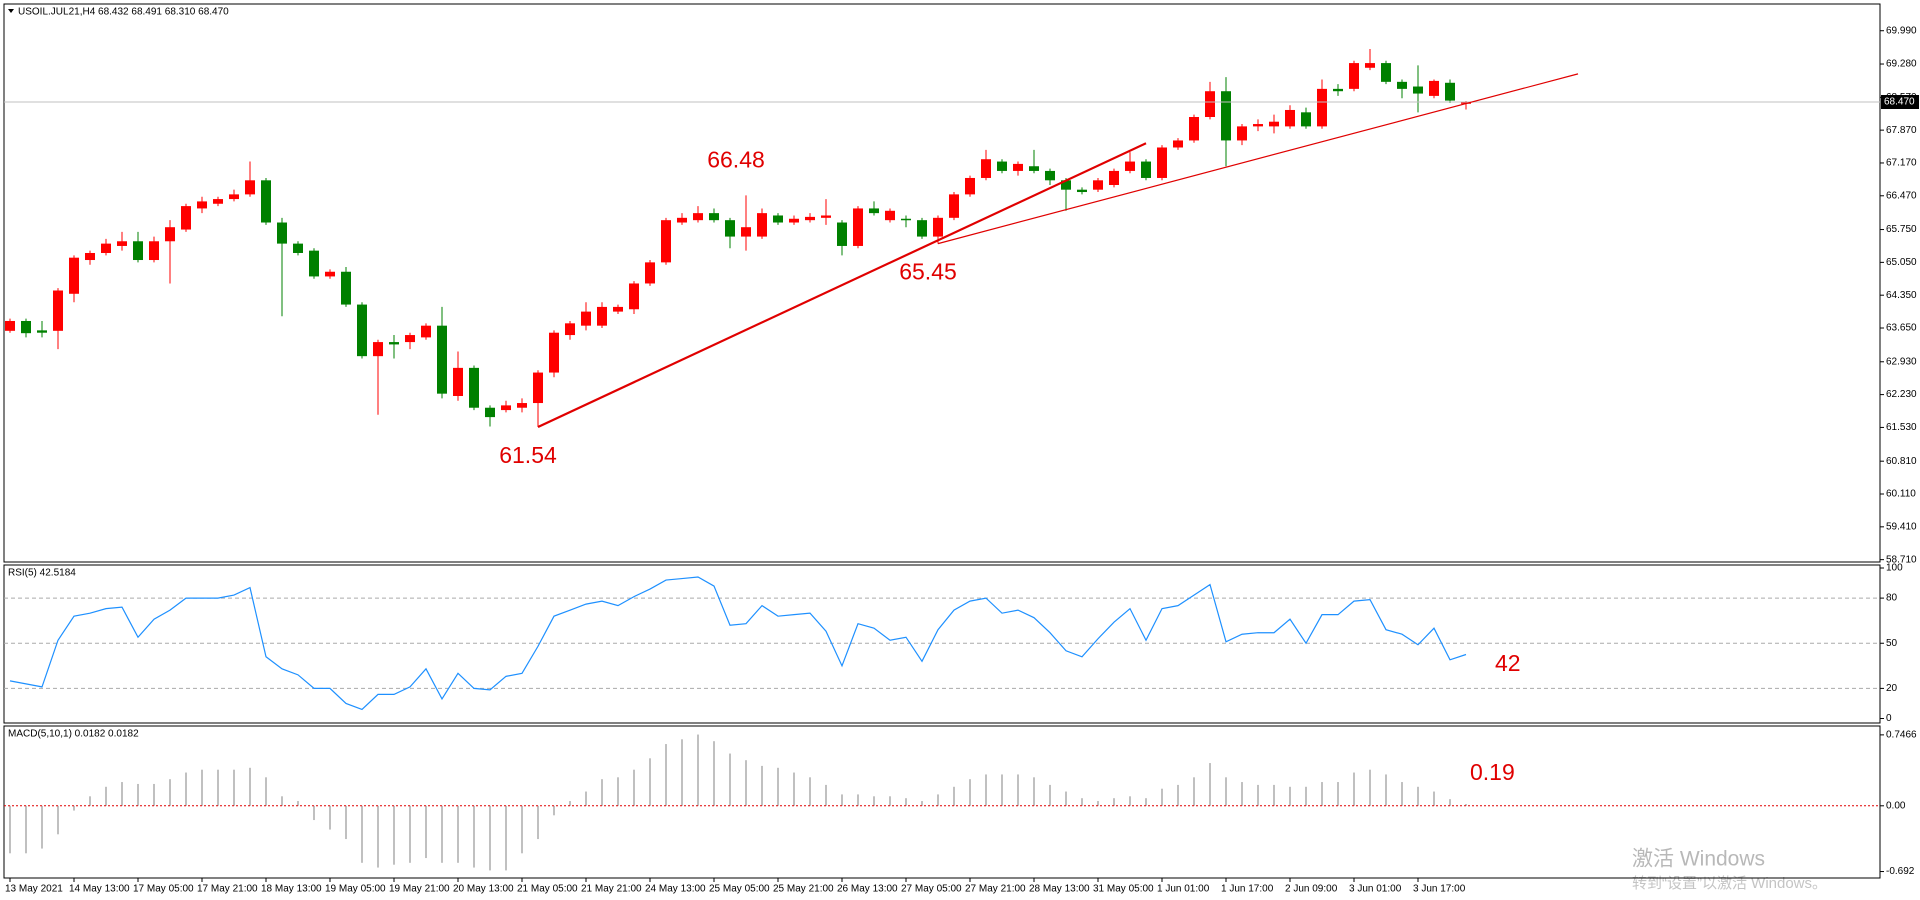  What do you see at coordinates (1901, 295) in the screenshot?
I see `y-tick-label: 64.350` at bounding box center [1901, 295].